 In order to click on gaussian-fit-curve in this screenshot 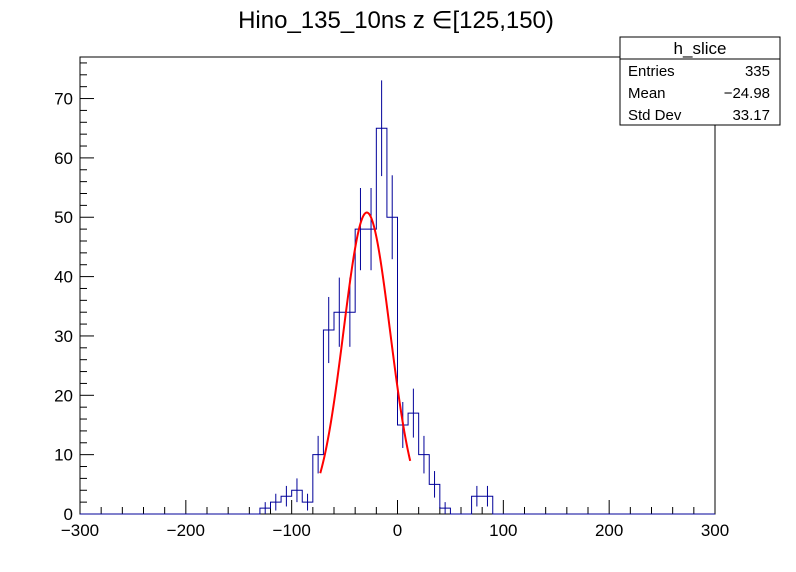, I will do `click(365, 342)`.